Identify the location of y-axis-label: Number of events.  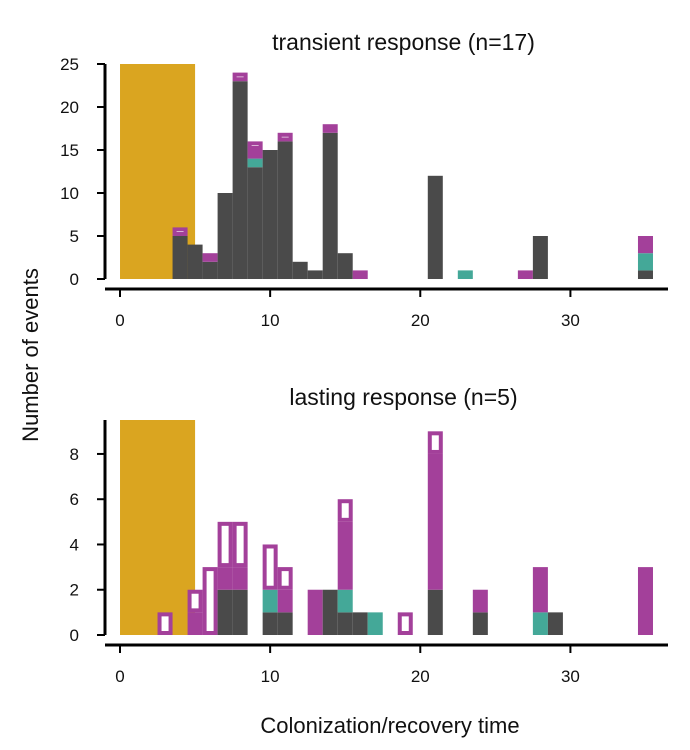
(30, 355).